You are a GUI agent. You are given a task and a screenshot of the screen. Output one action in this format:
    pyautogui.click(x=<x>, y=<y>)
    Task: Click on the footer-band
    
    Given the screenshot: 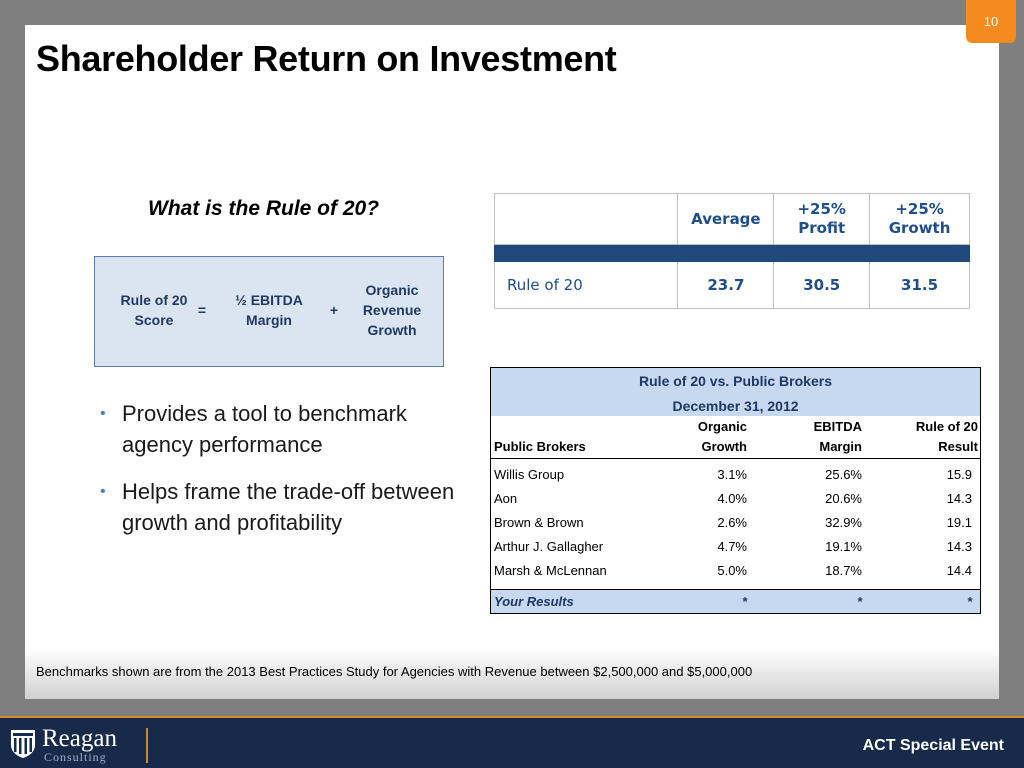 What is the action you would take?
    pyautogui.click(x=512, y=673)
    